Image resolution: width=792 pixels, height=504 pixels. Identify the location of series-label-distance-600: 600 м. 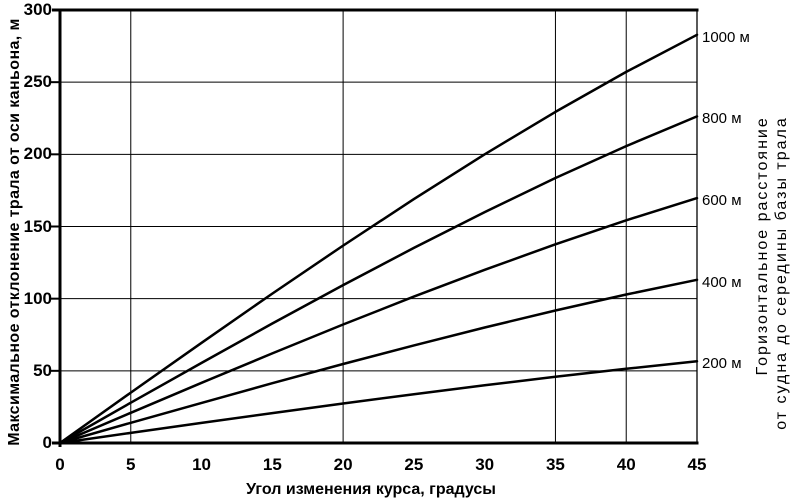
(722, 201).